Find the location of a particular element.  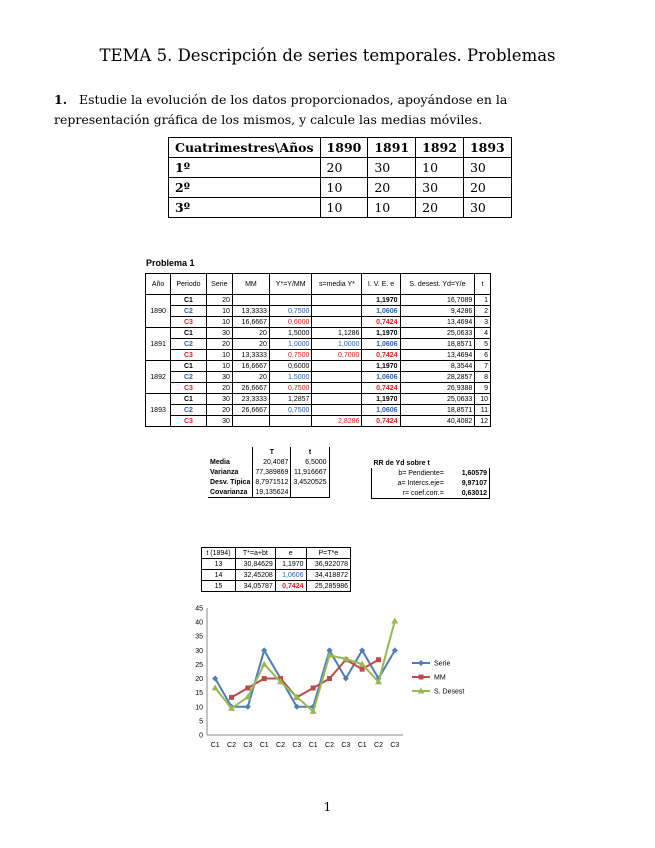

table-cell: 9,4286 is located at coordinates (437, 311).